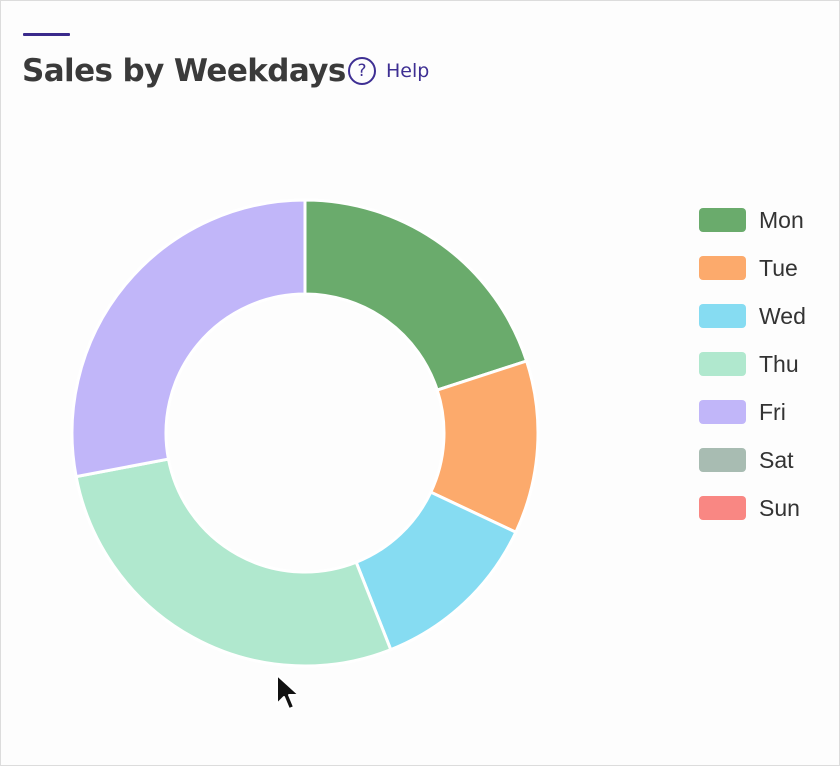 Image resolution: width=840 pixels, height=766 pixels. Describe the element at coordinates (233, 562) in the screenshot. I see `donut-slice-thu` at that location.